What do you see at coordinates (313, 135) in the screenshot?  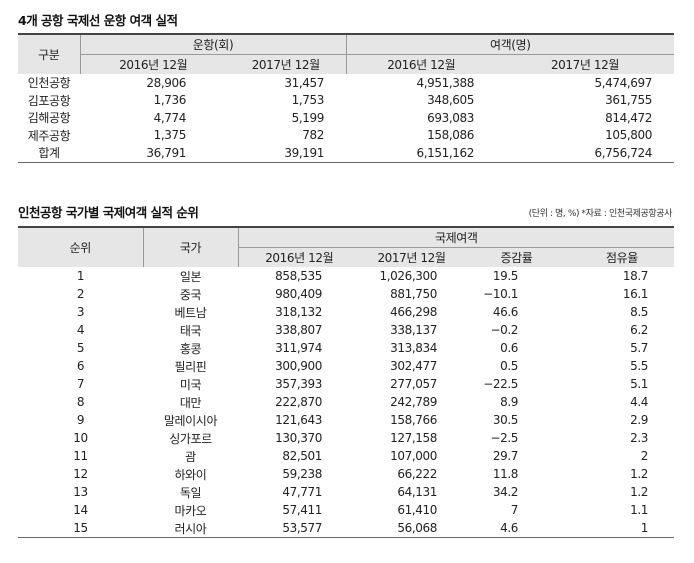 I see `flights-2017: 782` at bounding box center [313, 135].